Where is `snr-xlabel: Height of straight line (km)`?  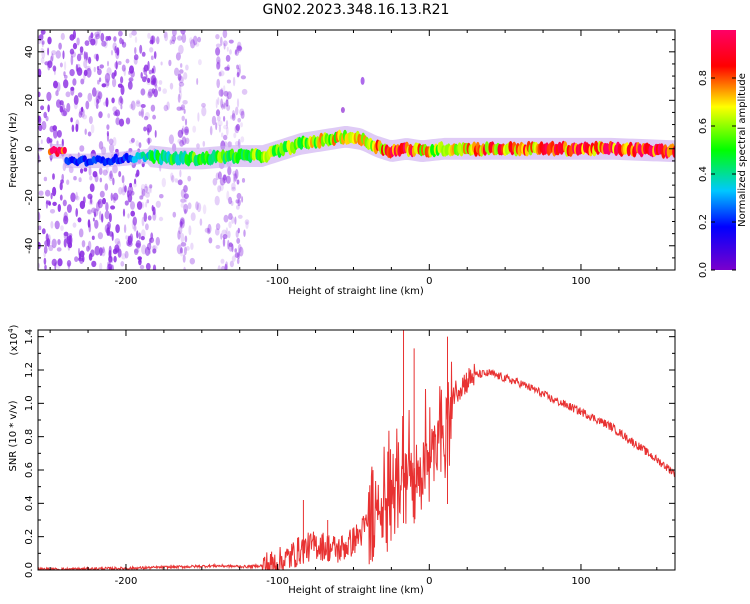
snr-xlabel: Height of straight line (km) is located at coordinates (356, 590).